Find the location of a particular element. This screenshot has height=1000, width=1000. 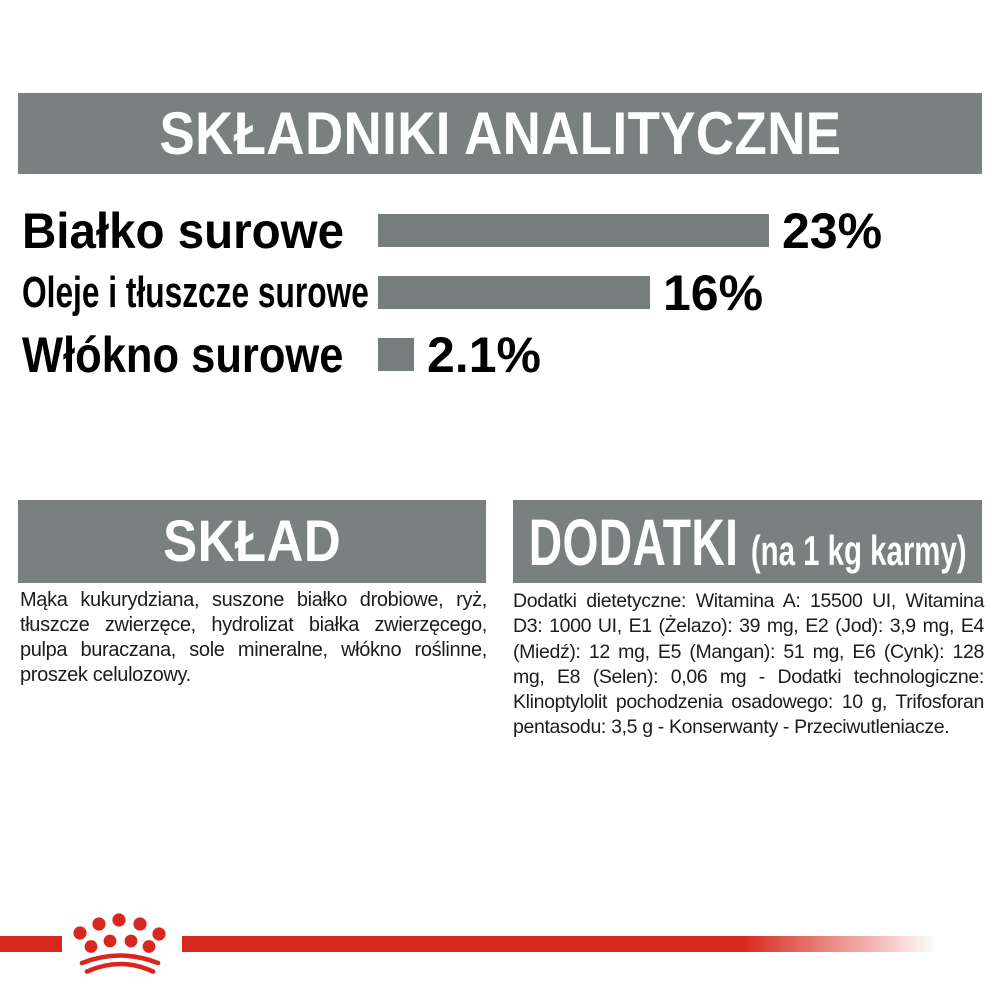

chart-bar-fibre is located at coordinates (396, 354).